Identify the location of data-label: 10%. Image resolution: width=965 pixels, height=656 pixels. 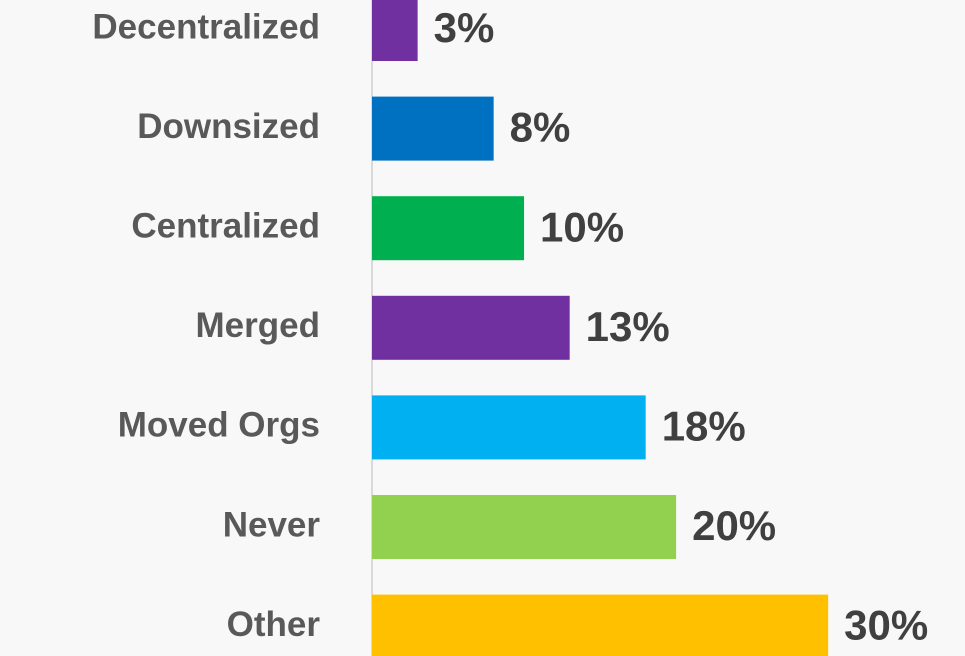
(582, 226).